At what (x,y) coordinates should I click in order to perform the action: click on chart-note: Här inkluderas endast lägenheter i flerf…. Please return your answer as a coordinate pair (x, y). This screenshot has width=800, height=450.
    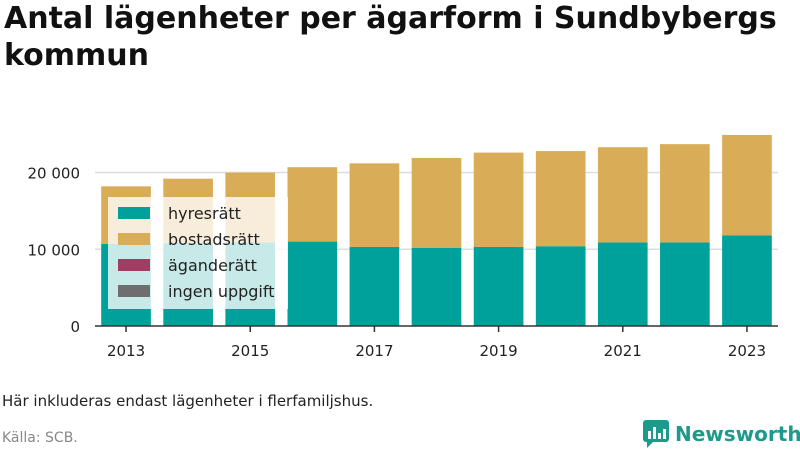
    Looking at the image, I should click on (188, 401).